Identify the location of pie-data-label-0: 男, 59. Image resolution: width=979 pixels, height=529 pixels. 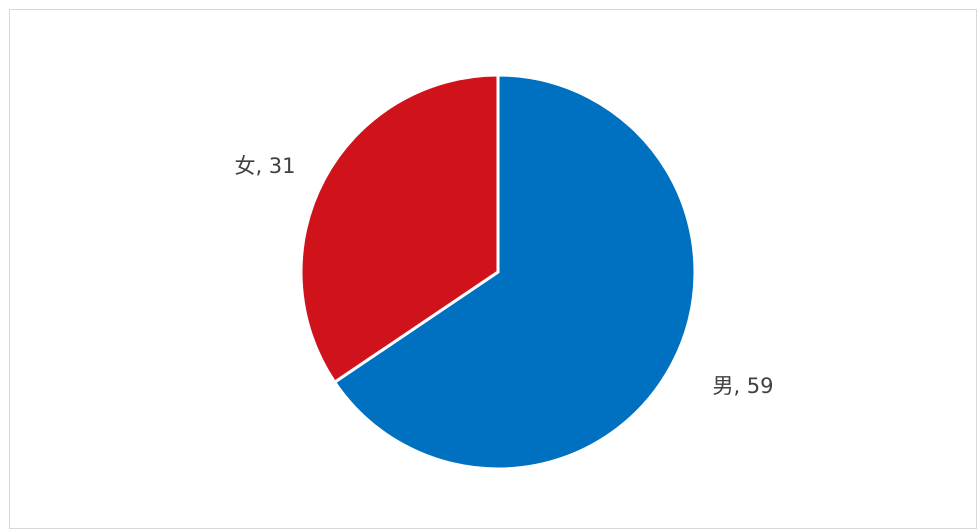
(742, 386).